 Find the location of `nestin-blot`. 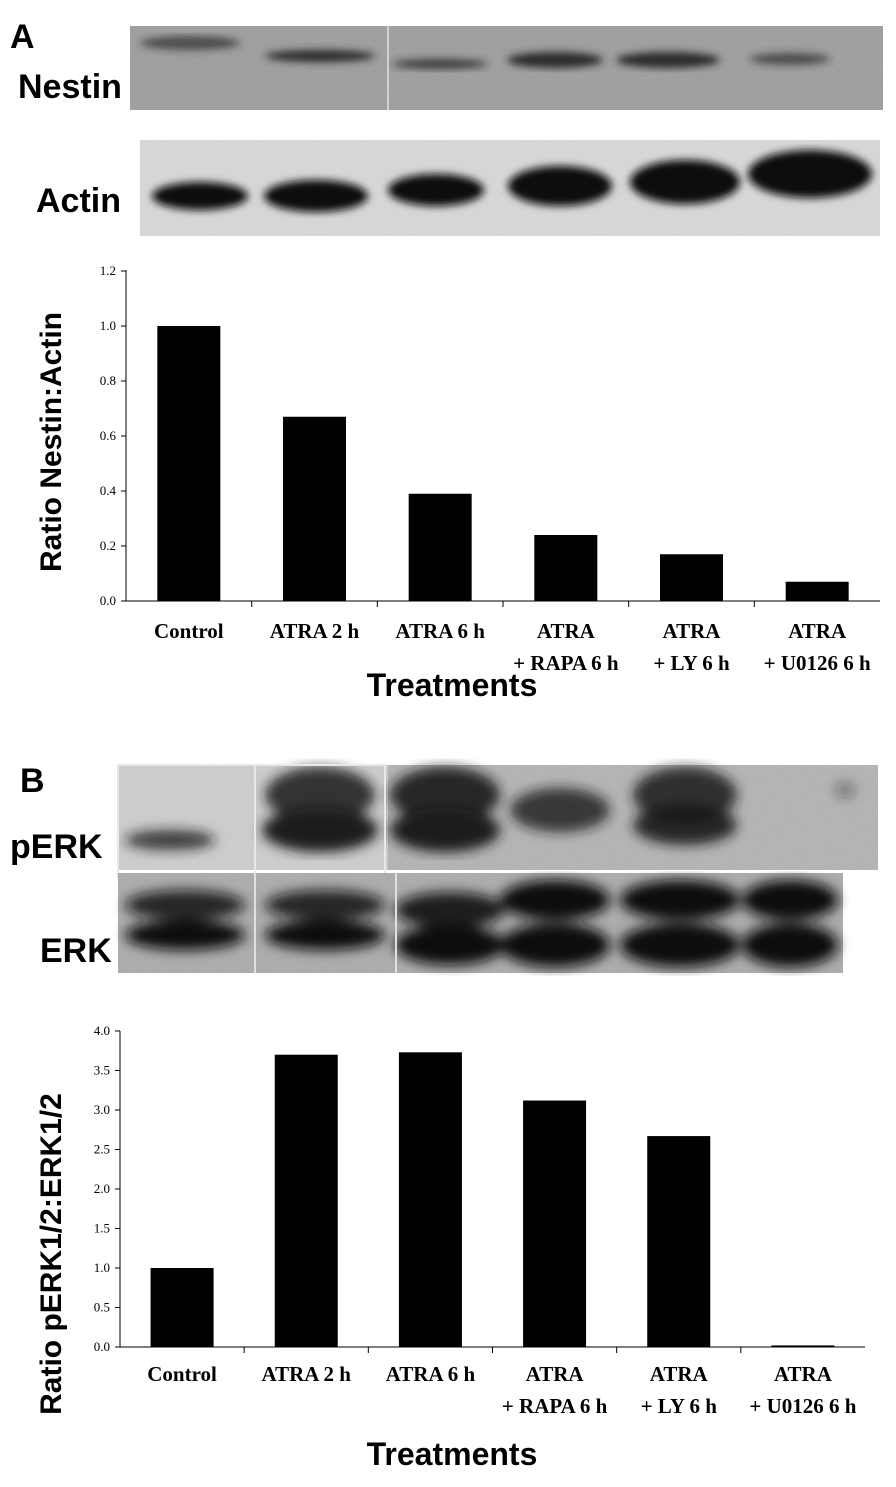

nestin-blot is located at coordinates (506, 68).